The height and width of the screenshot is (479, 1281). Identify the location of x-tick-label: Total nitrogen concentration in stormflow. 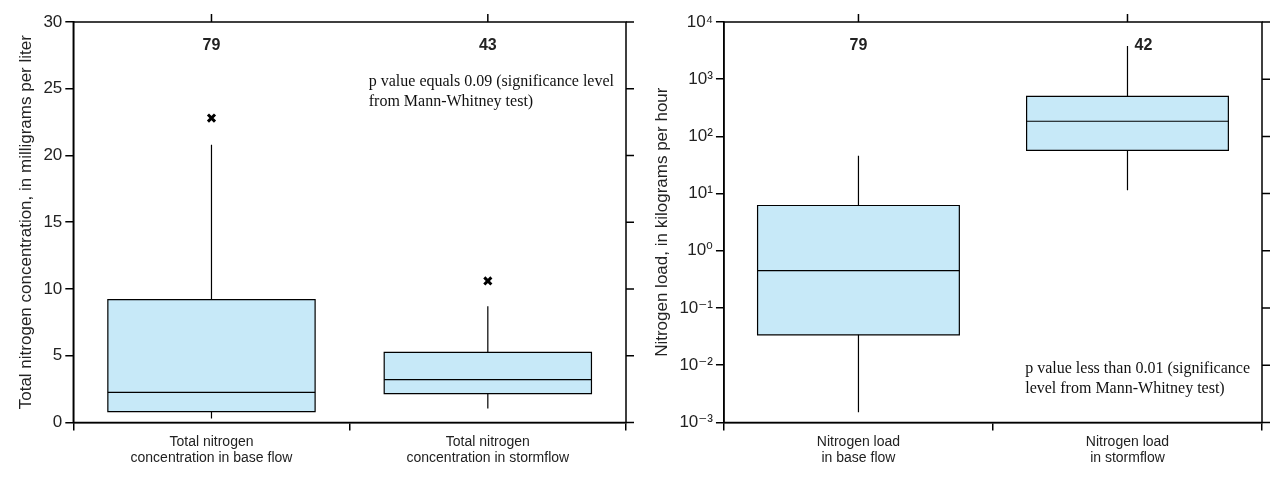
(488, 449).